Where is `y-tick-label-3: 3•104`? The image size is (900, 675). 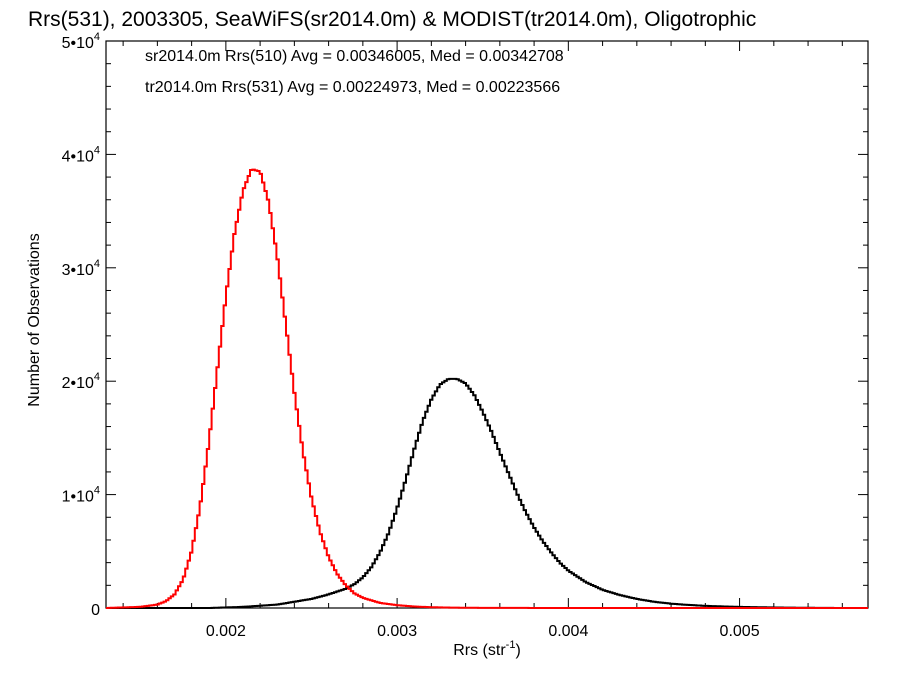 y-tick-label-3: 3•104 is located at coordinates (81, 268).